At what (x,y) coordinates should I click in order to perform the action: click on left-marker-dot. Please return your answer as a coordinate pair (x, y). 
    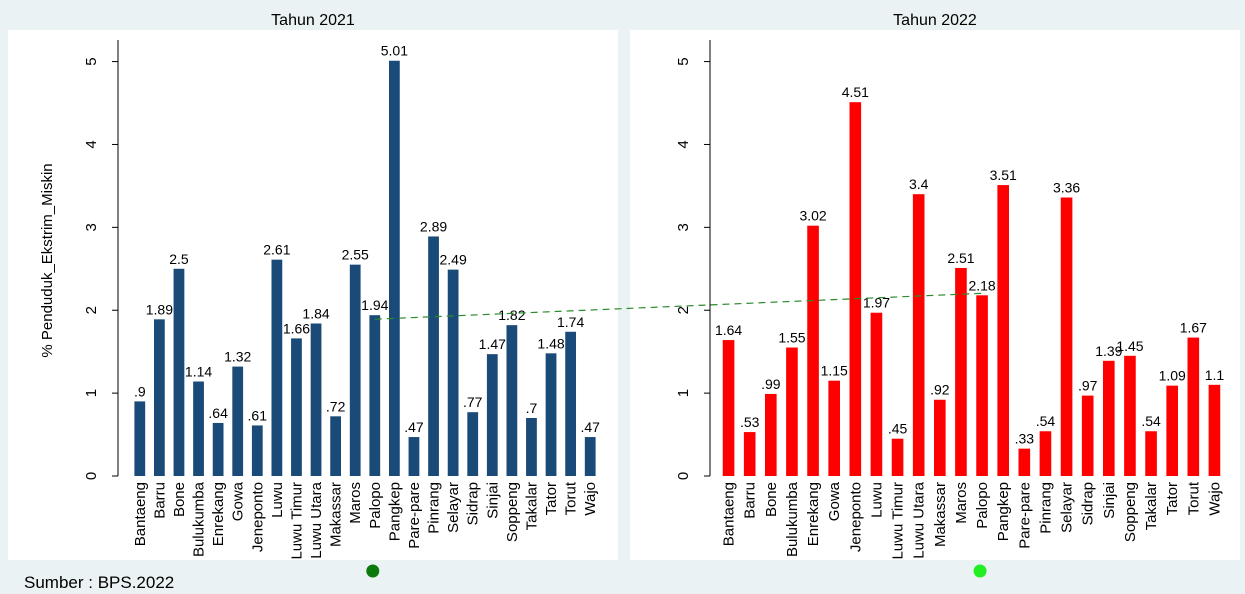
    Looking at the image, I should click on (373, 571).